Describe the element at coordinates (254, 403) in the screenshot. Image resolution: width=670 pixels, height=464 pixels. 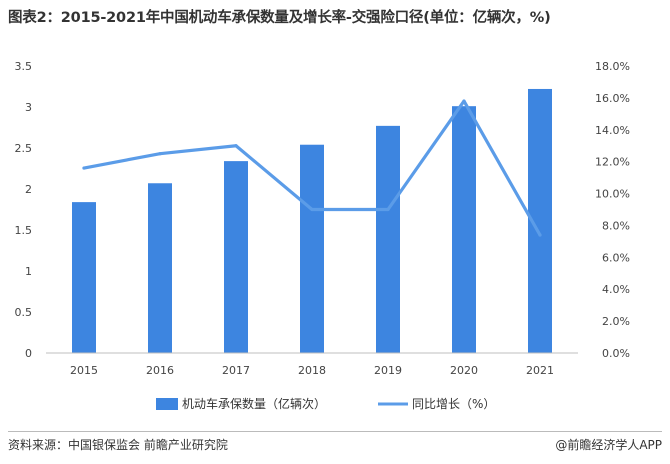
I see `legend-bar-label: 机动车承保数量（亿辆次）` at that location.